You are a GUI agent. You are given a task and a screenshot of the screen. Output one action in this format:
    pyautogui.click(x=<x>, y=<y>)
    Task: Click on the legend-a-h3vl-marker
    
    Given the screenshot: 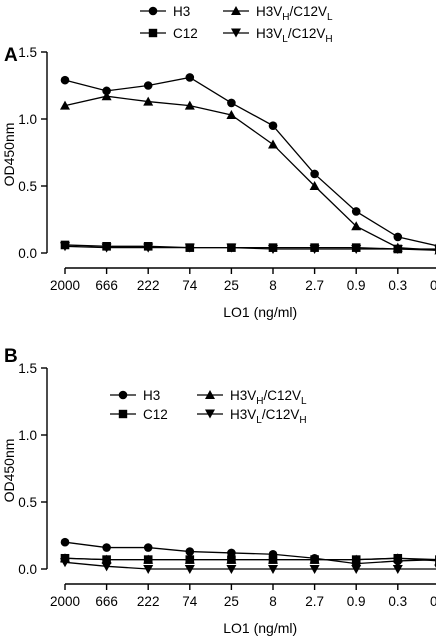 What is the action you would take?
    pyautogui.click(x=236, y=33)
    